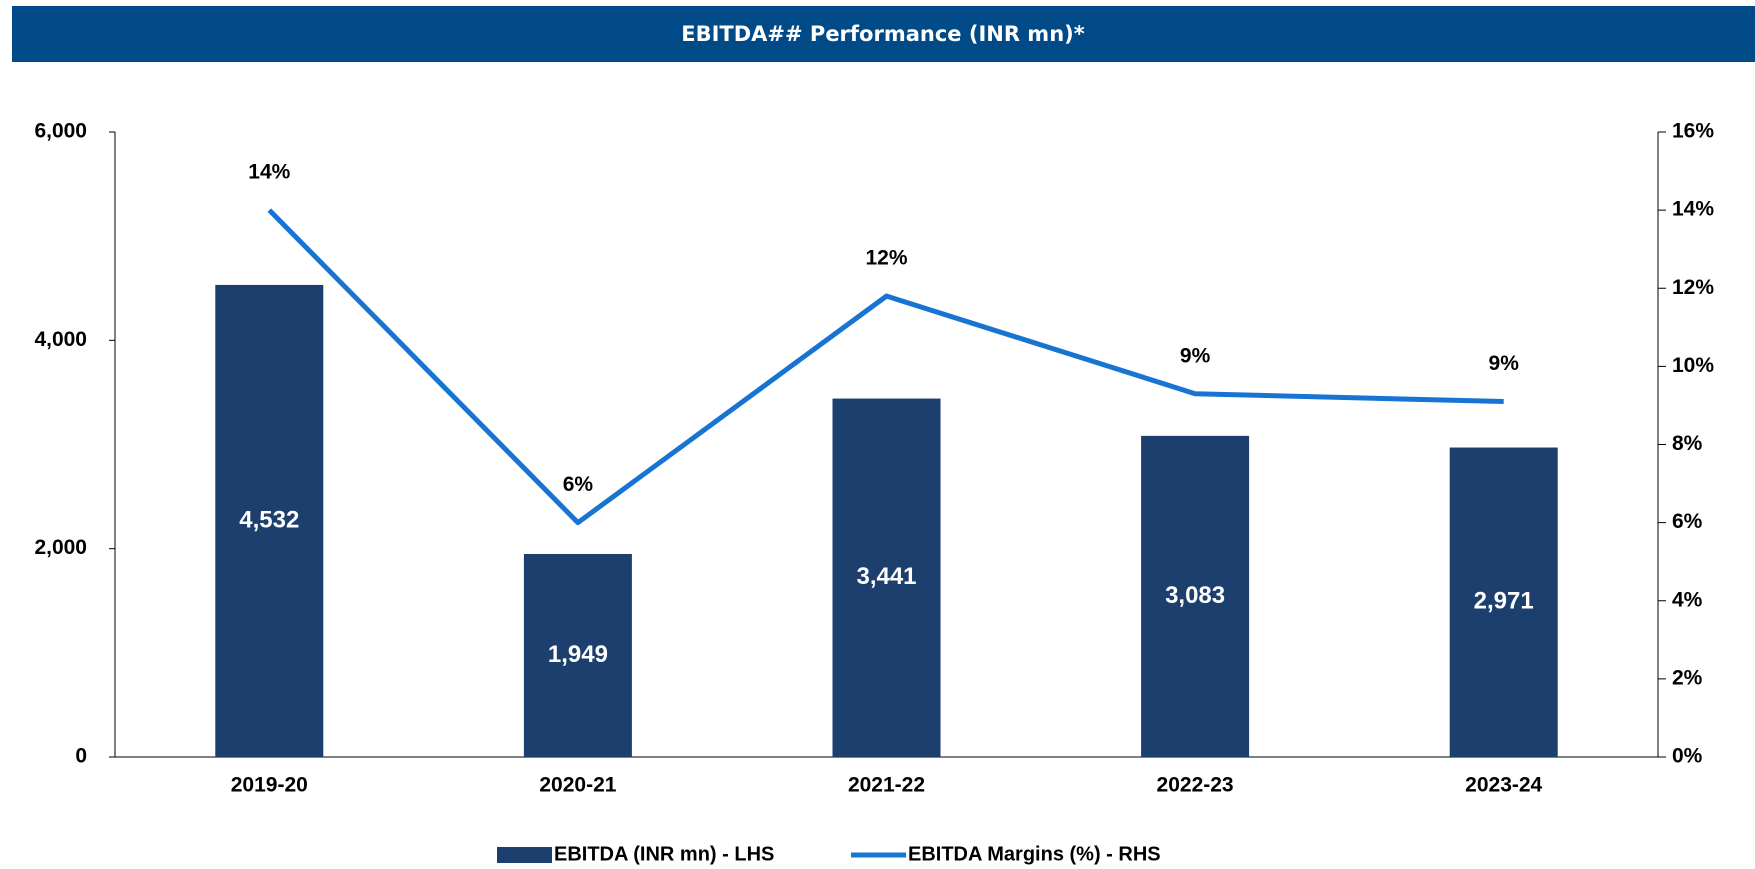 The width and height of the screenshot is (1755, 869). I want to click on y2-tick-label: 8%, so click(1687, 443).